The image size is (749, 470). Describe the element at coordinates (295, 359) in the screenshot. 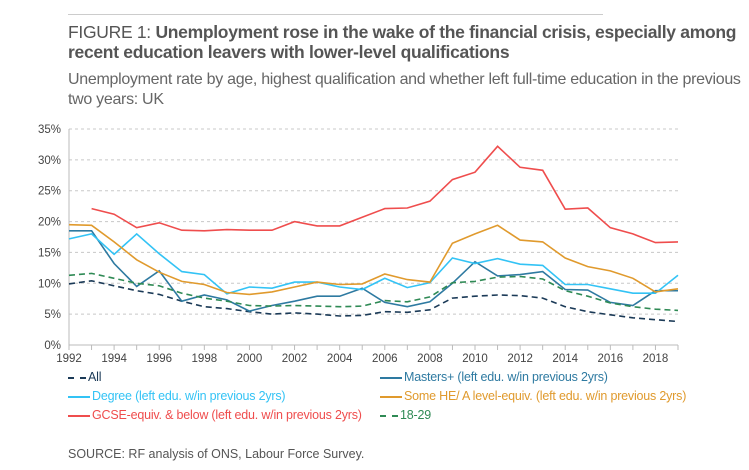

I see `x-tick-label: 2002` at that location.